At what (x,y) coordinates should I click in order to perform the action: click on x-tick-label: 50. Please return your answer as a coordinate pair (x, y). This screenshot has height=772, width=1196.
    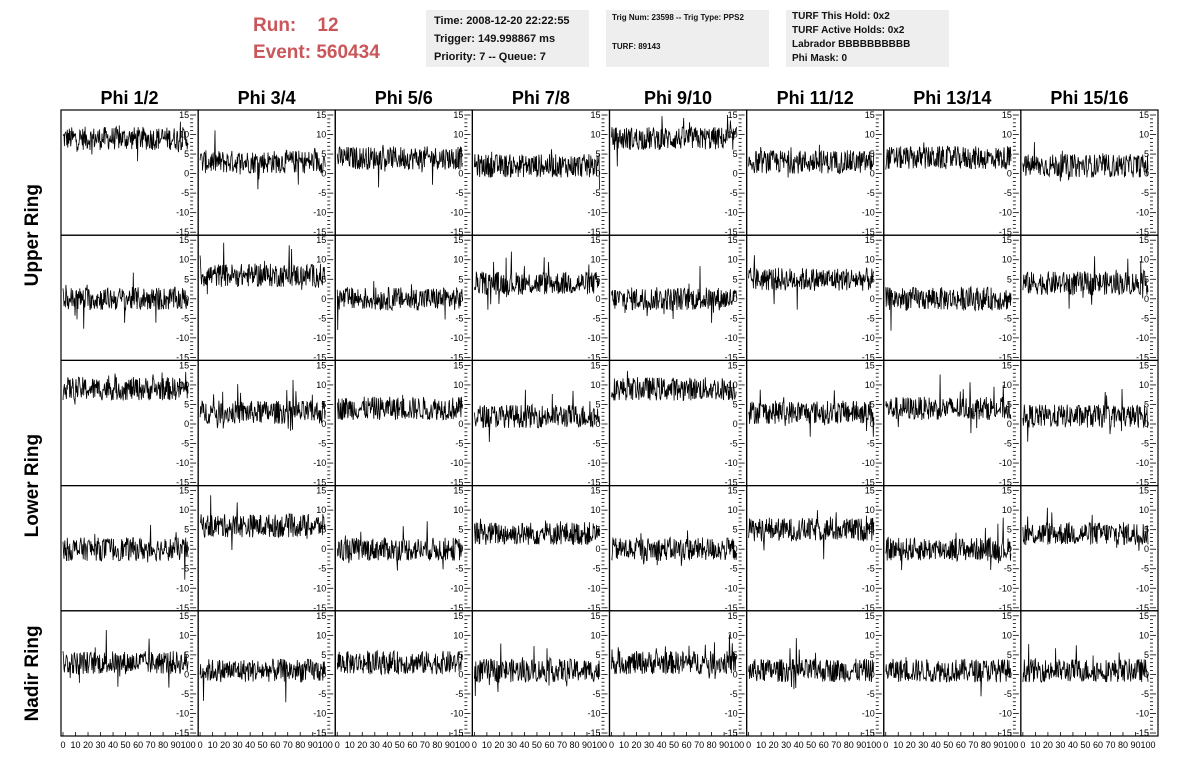
    Looking at the image, I should click on (1085, 745).